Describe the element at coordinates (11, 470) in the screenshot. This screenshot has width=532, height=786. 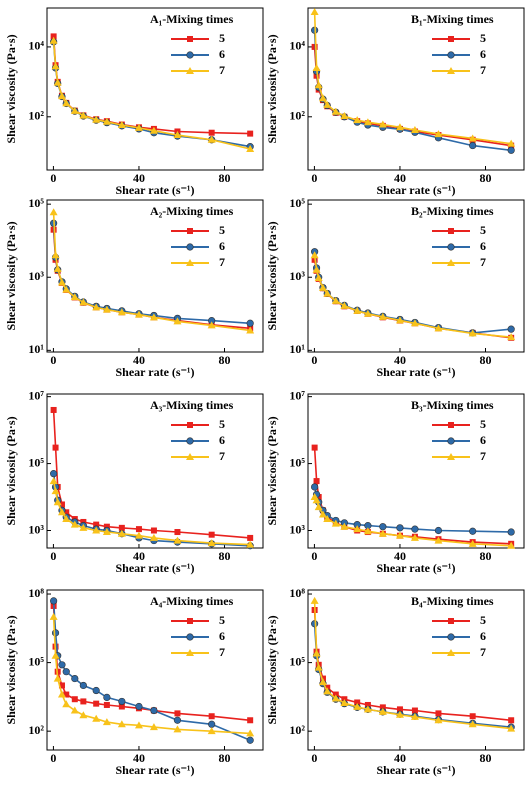
I see `y-axis-label: Shear viscosity (Pa·s)` at that location.